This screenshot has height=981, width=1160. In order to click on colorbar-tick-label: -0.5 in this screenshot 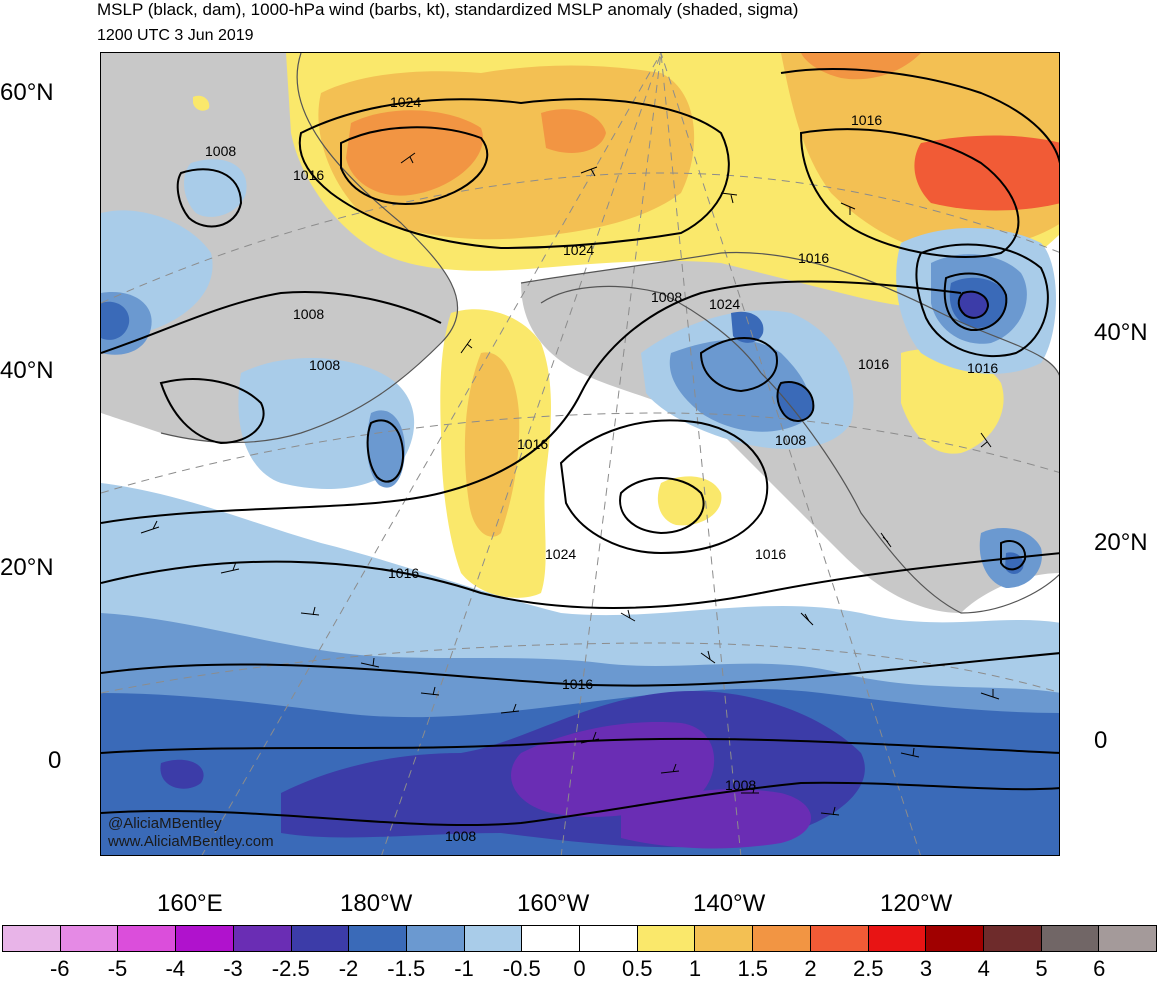, I will do `click(521, 968)`.